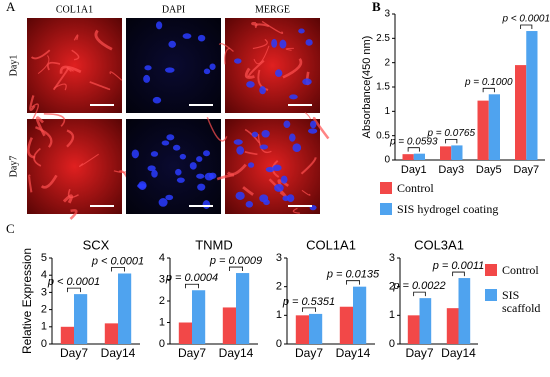 The width and height of the screenshot is (550, 377). I want to click on y-tick-label: 3, so click(162, 279).